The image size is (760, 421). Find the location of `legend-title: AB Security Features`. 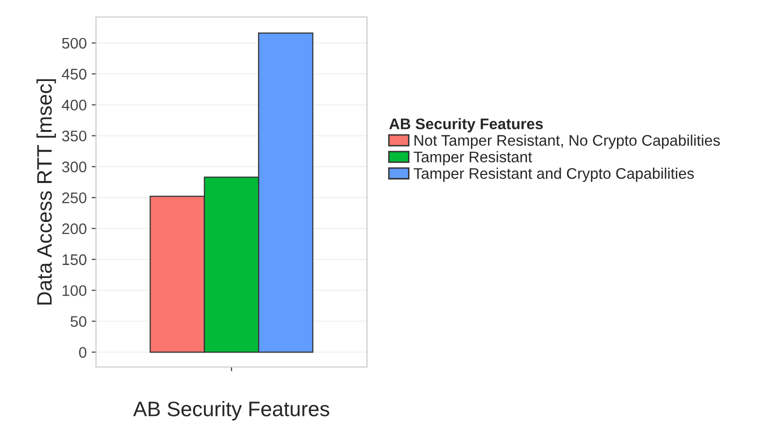

legend-title: AB Security Features is located at coordinates (466, 125).